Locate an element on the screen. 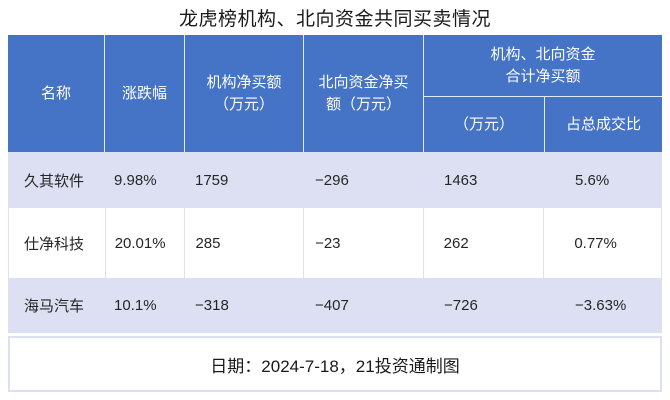 This screenshot has height=400, width=670. header-inst-net-buy: 机构净买额 （万元） is located at coordinates (244, 93).